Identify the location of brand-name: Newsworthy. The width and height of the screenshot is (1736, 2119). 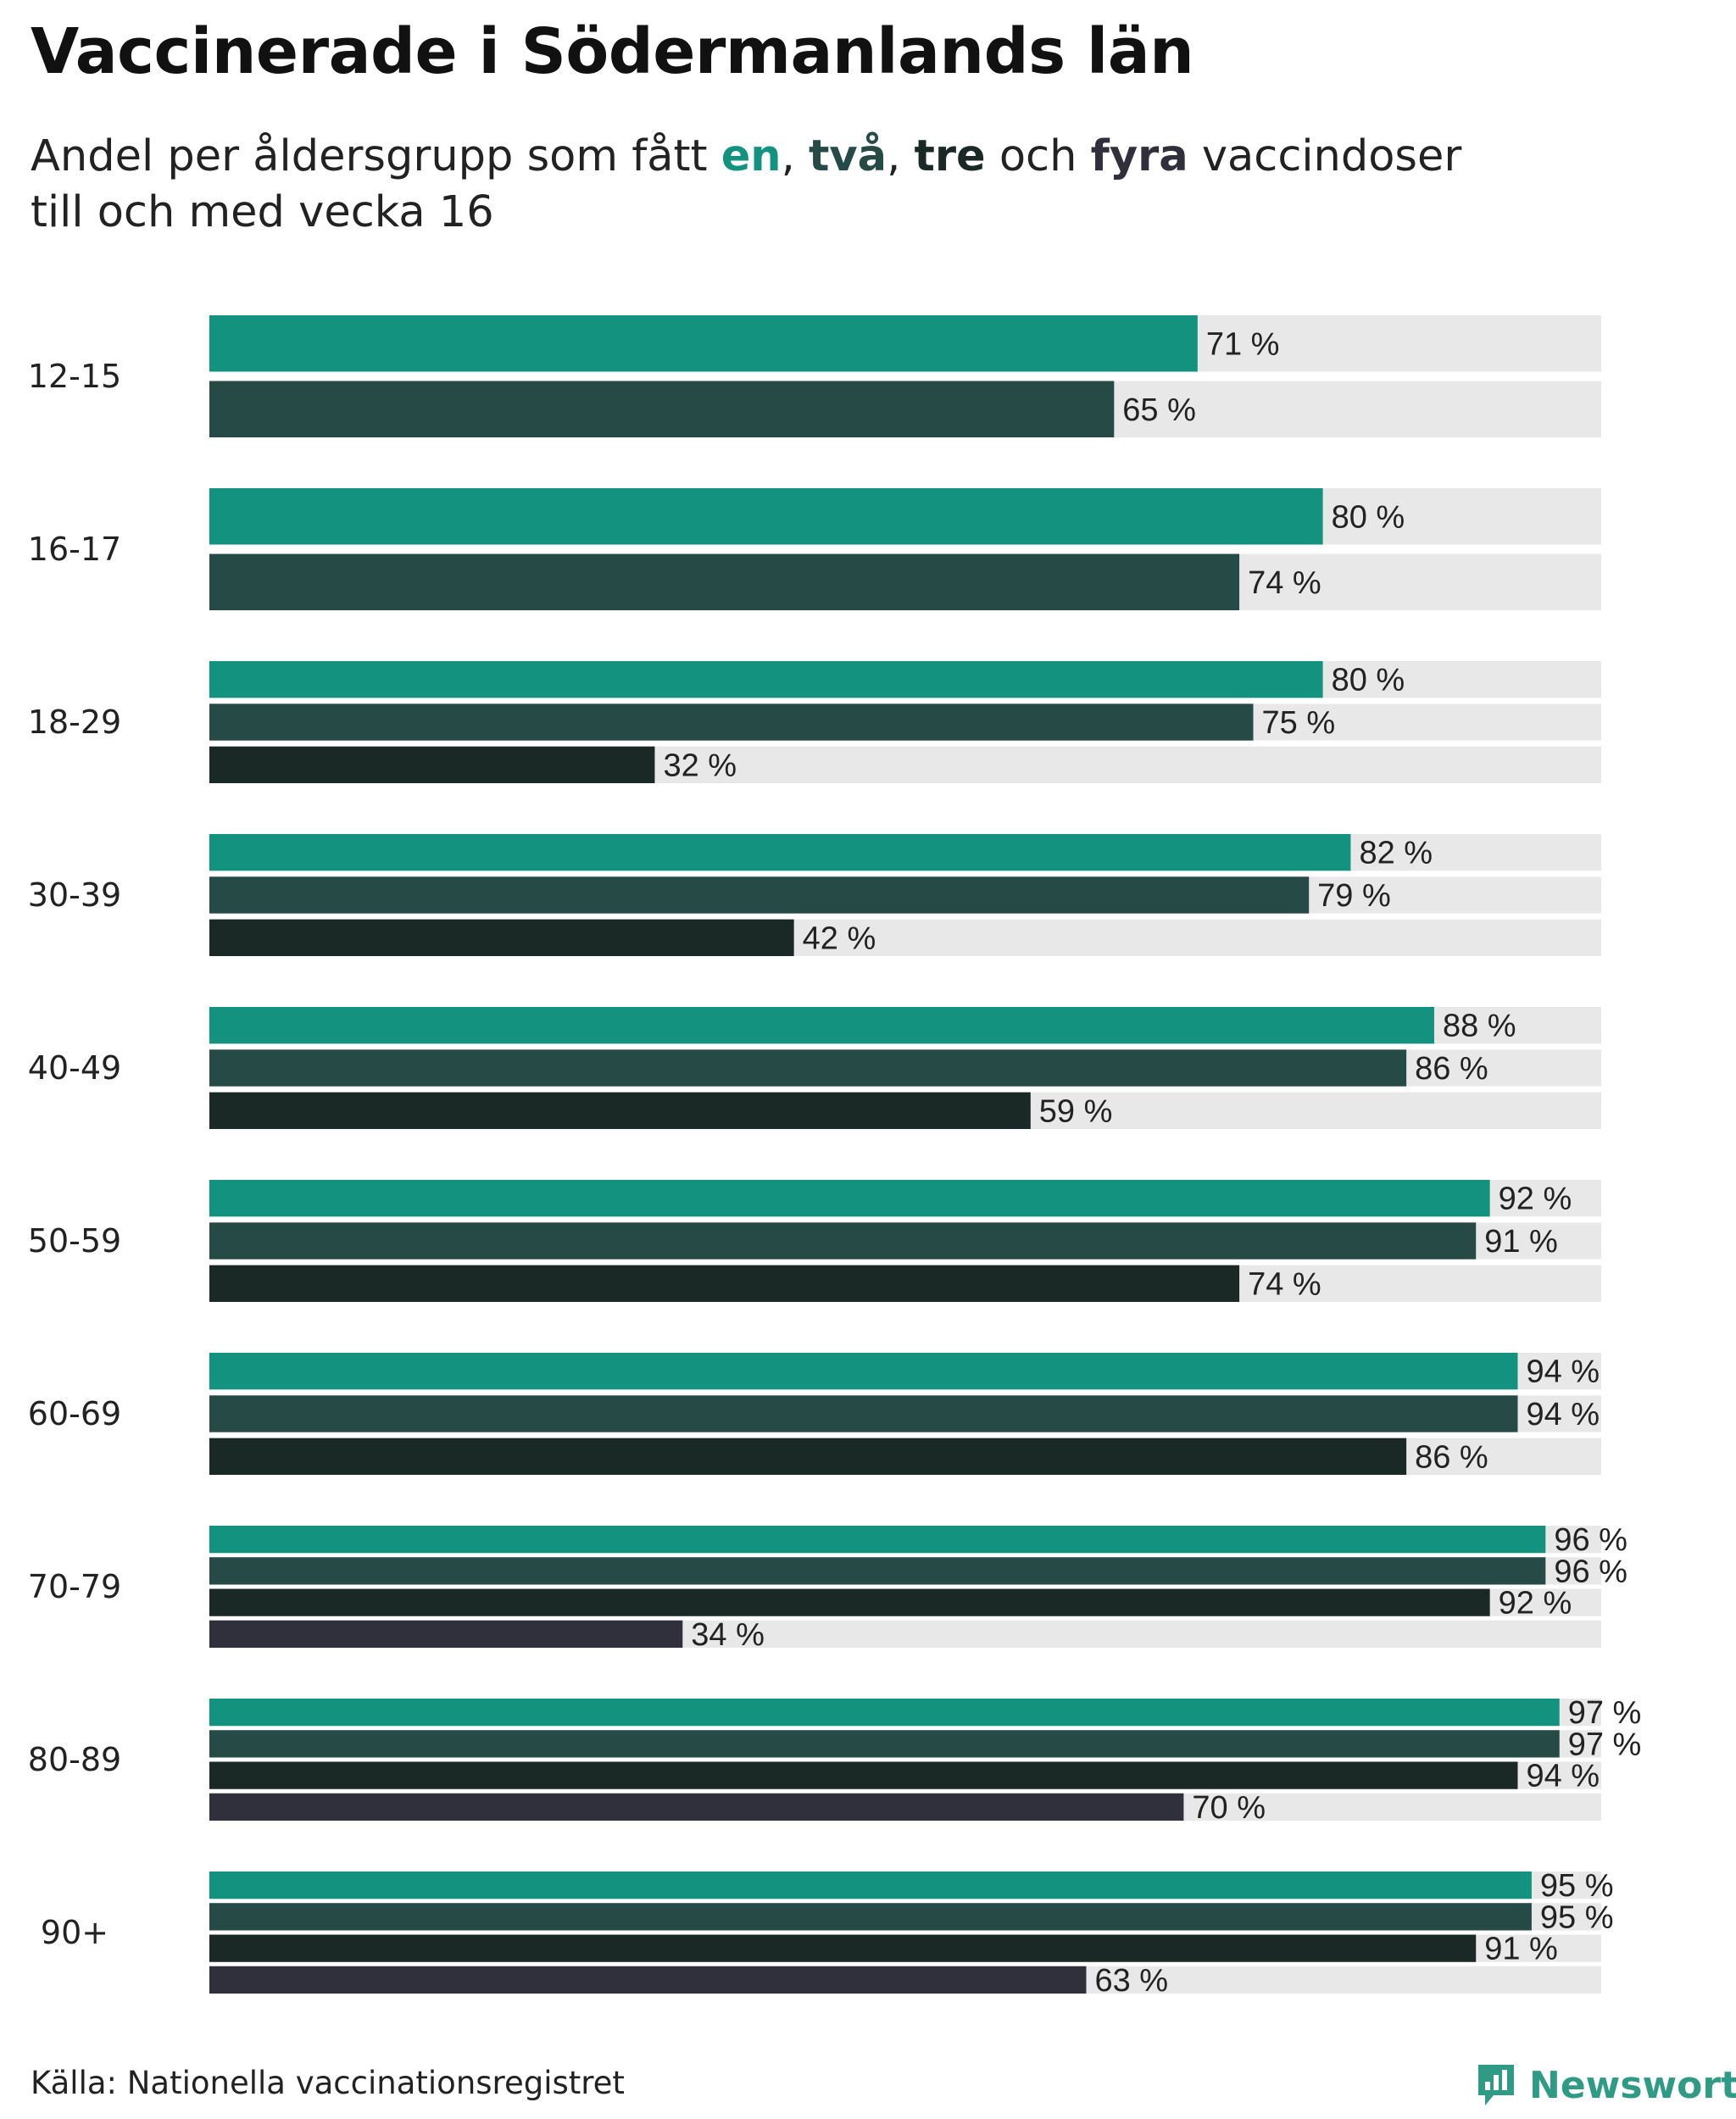
(1632, 2085).